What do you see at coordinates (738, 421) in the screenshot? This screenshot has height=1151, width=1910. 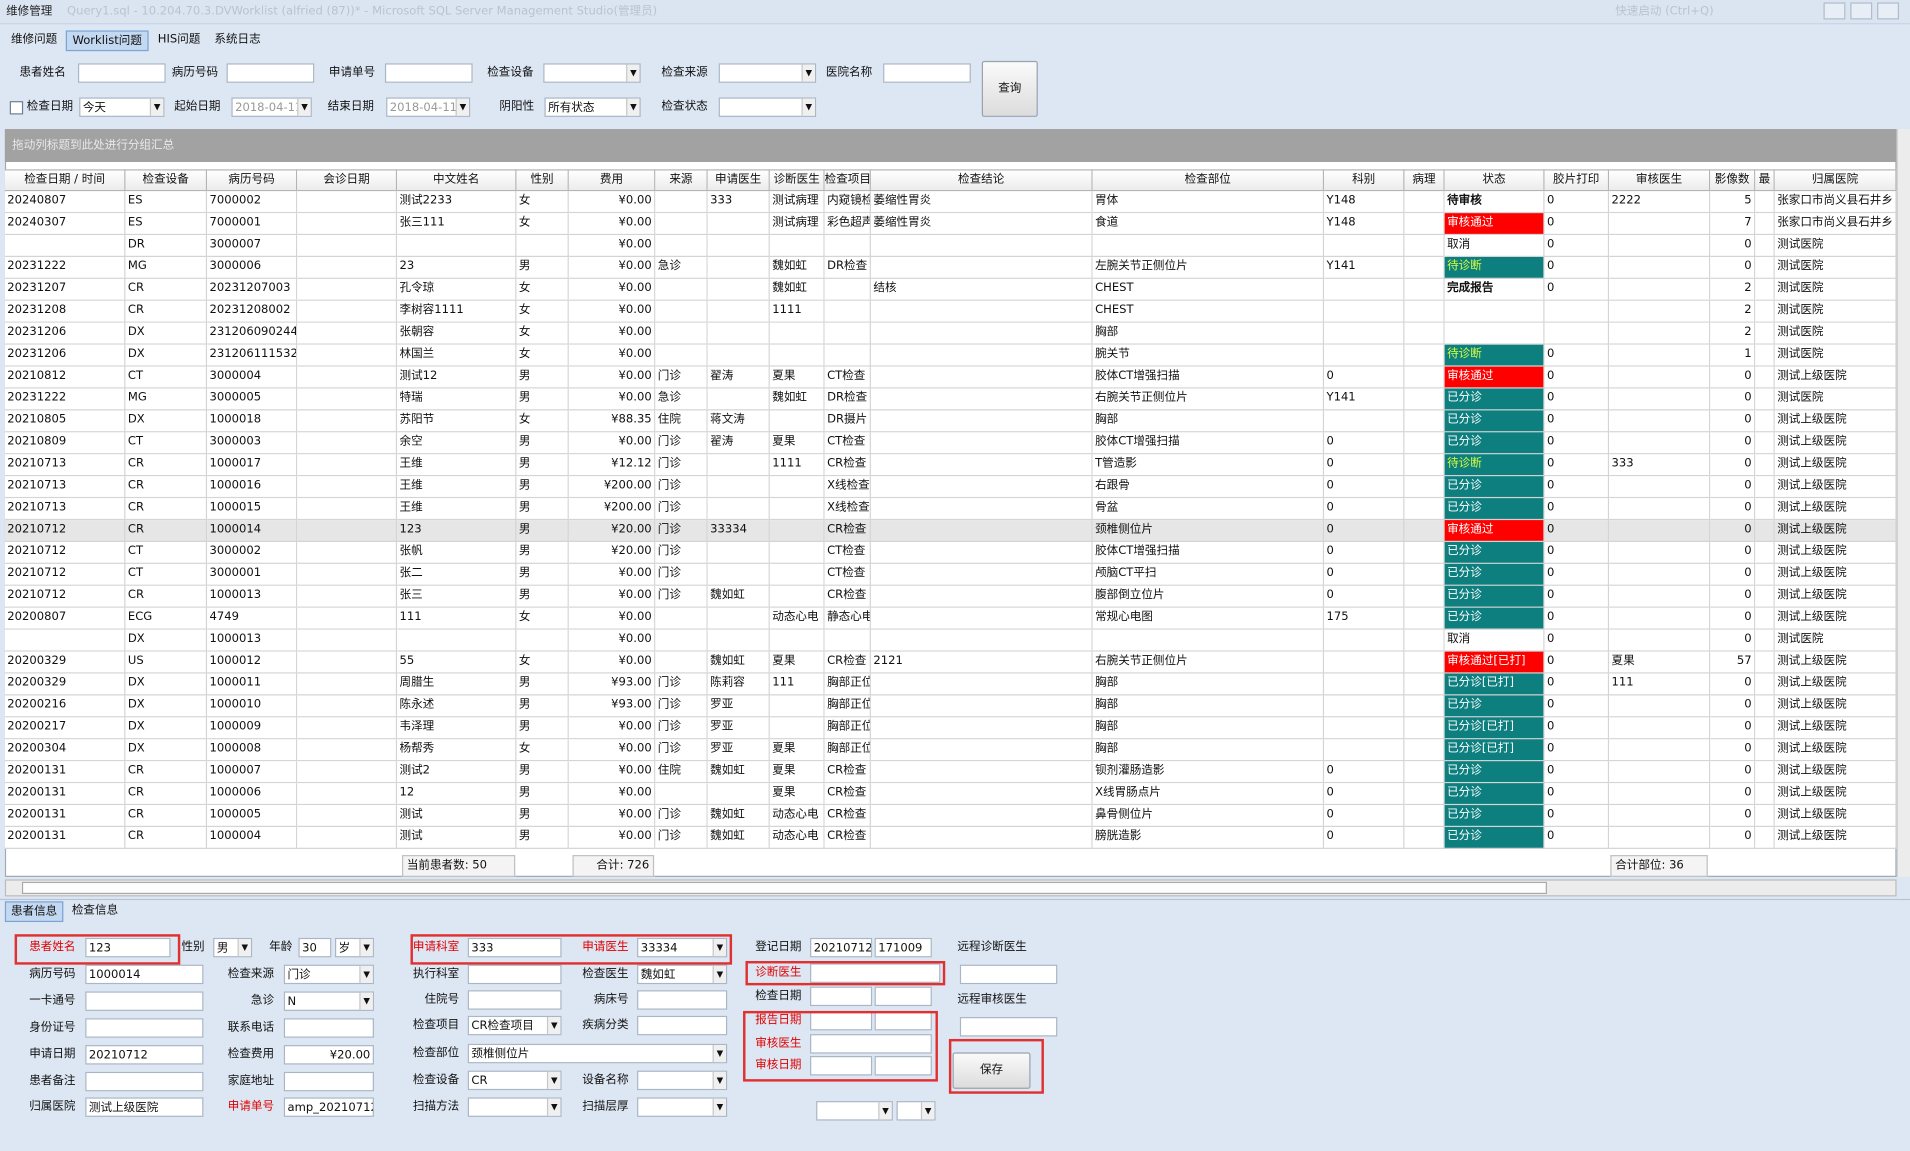 I see `grid-cell: 蒋文涛` at bounding box center [738, 421].